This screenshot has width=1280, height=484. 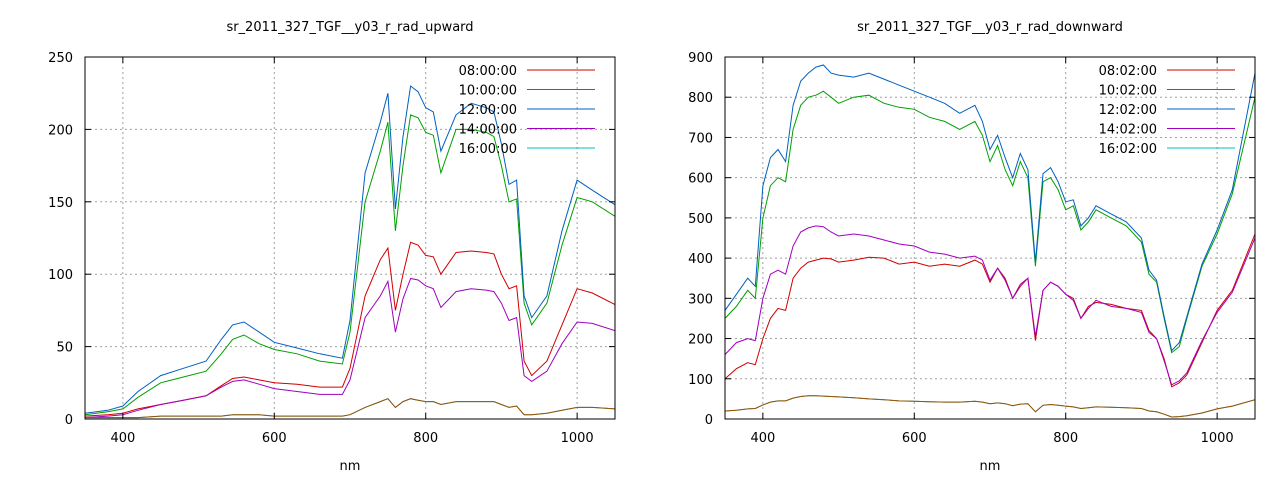 What do you see at coordinates (700, 138) in the screenshot?
I see `y-tick-label: 700` at bounding box center [700, 138].